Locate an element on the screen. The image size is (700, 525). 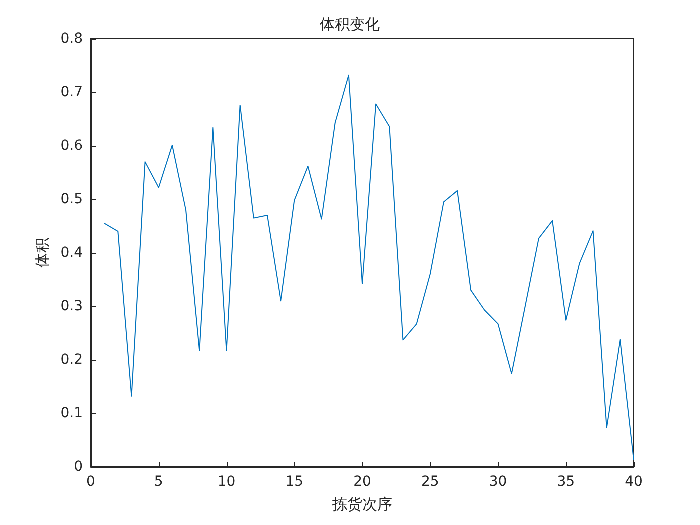
x-axis-title: 拣货次序 is located at coordinates (362, 505).